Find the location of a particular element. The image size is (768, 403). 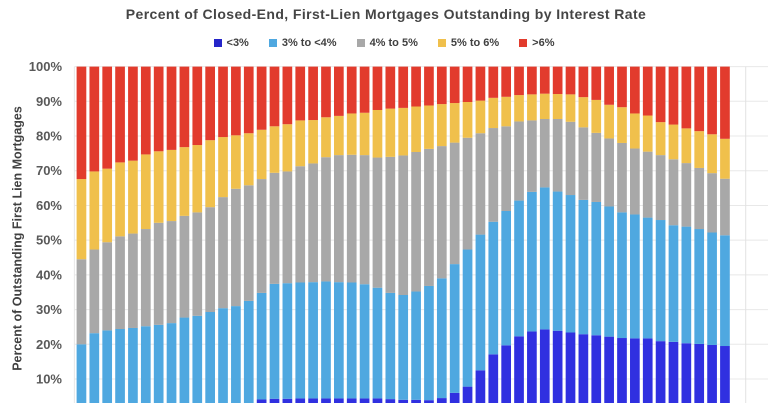

svg-text: 90% is located at coordinates (49, 101).